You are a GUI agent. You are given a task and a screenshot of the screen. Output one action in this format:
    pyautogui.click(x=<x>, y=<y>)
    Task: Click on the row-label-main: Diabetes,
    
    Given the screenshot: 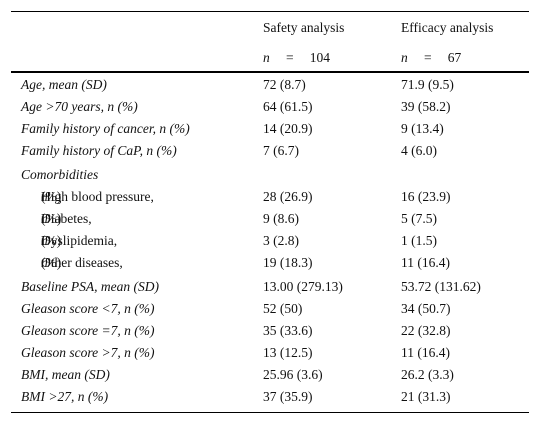 What is the action you would take?
    pyautogui.click(x=66, y=218)
    